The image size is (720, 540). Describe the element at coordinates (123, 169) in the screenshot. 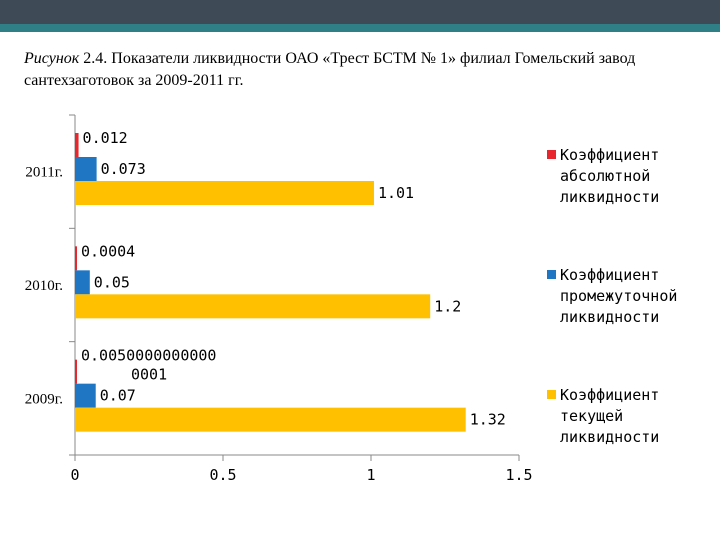

I see `data-label: 0.073` at that location.